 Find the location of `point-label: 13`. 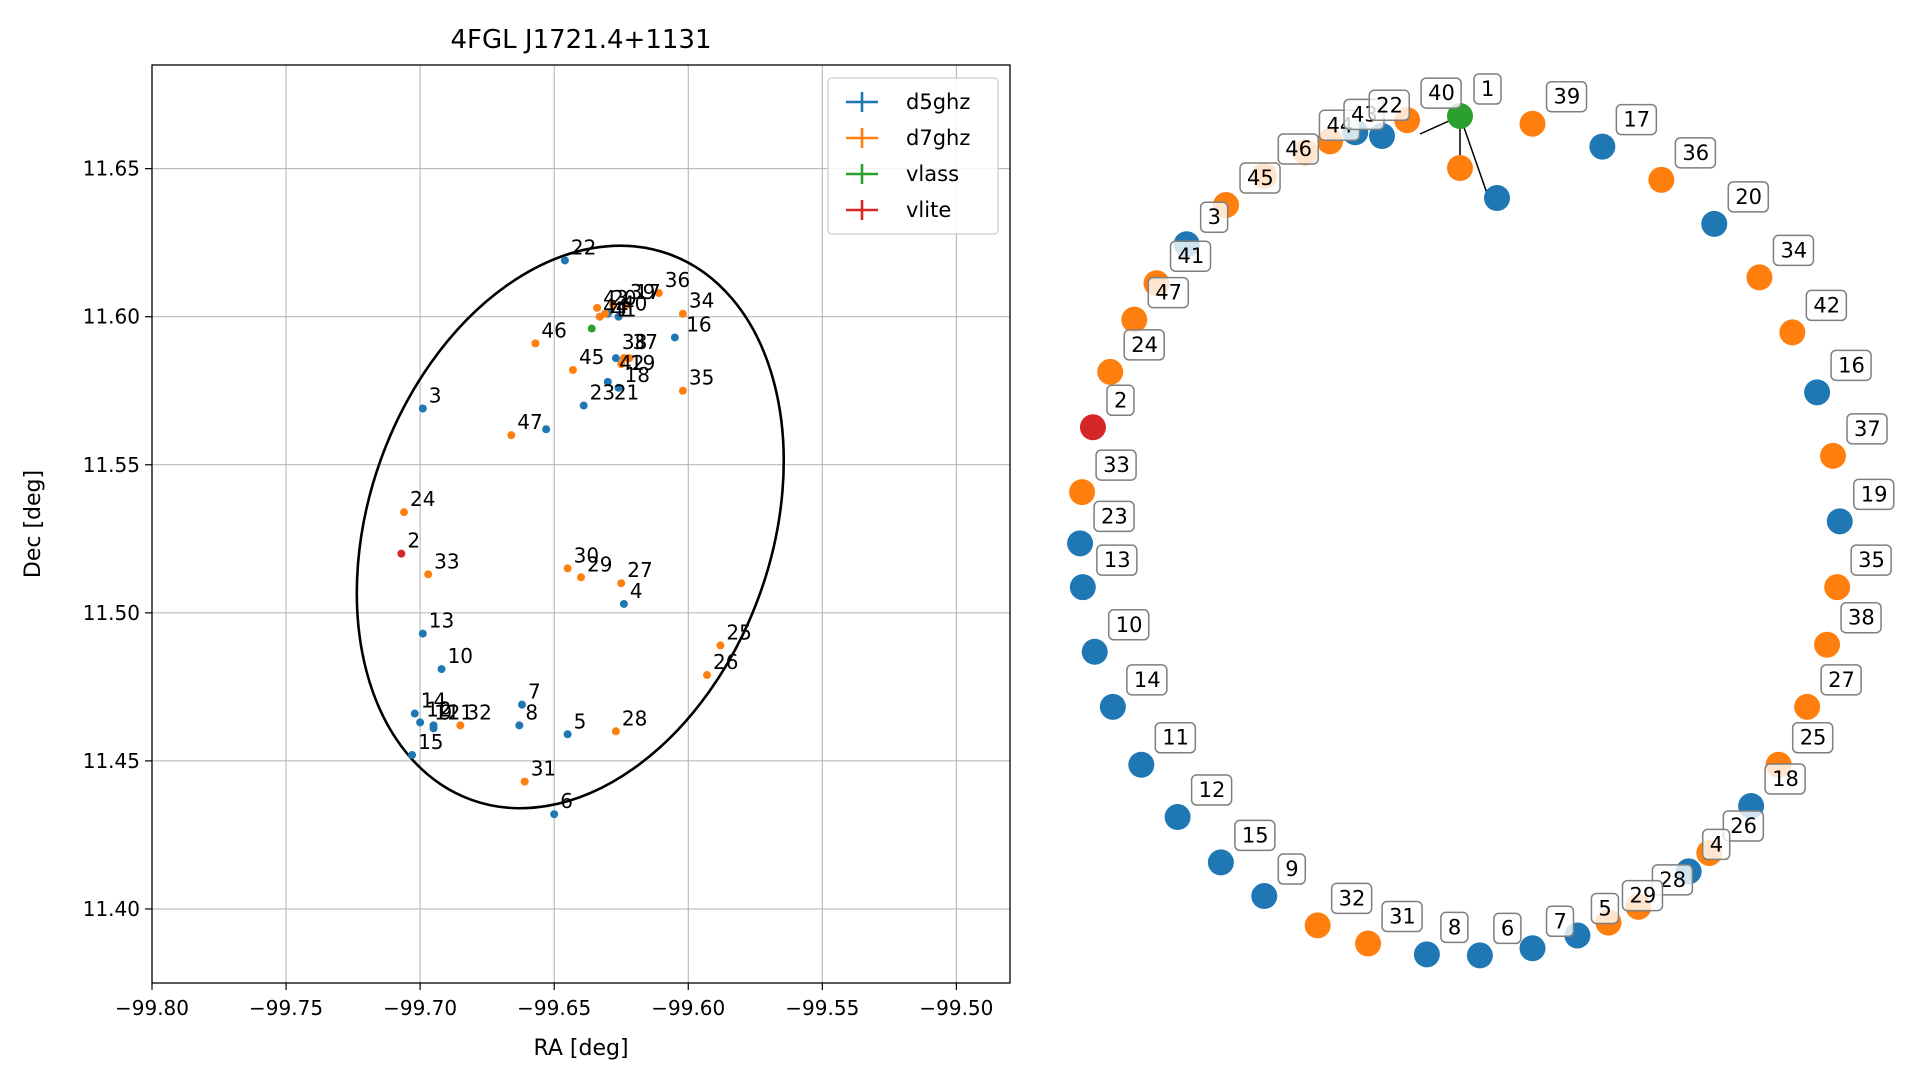

point-label: 13 is located at coordinates (441, 621).